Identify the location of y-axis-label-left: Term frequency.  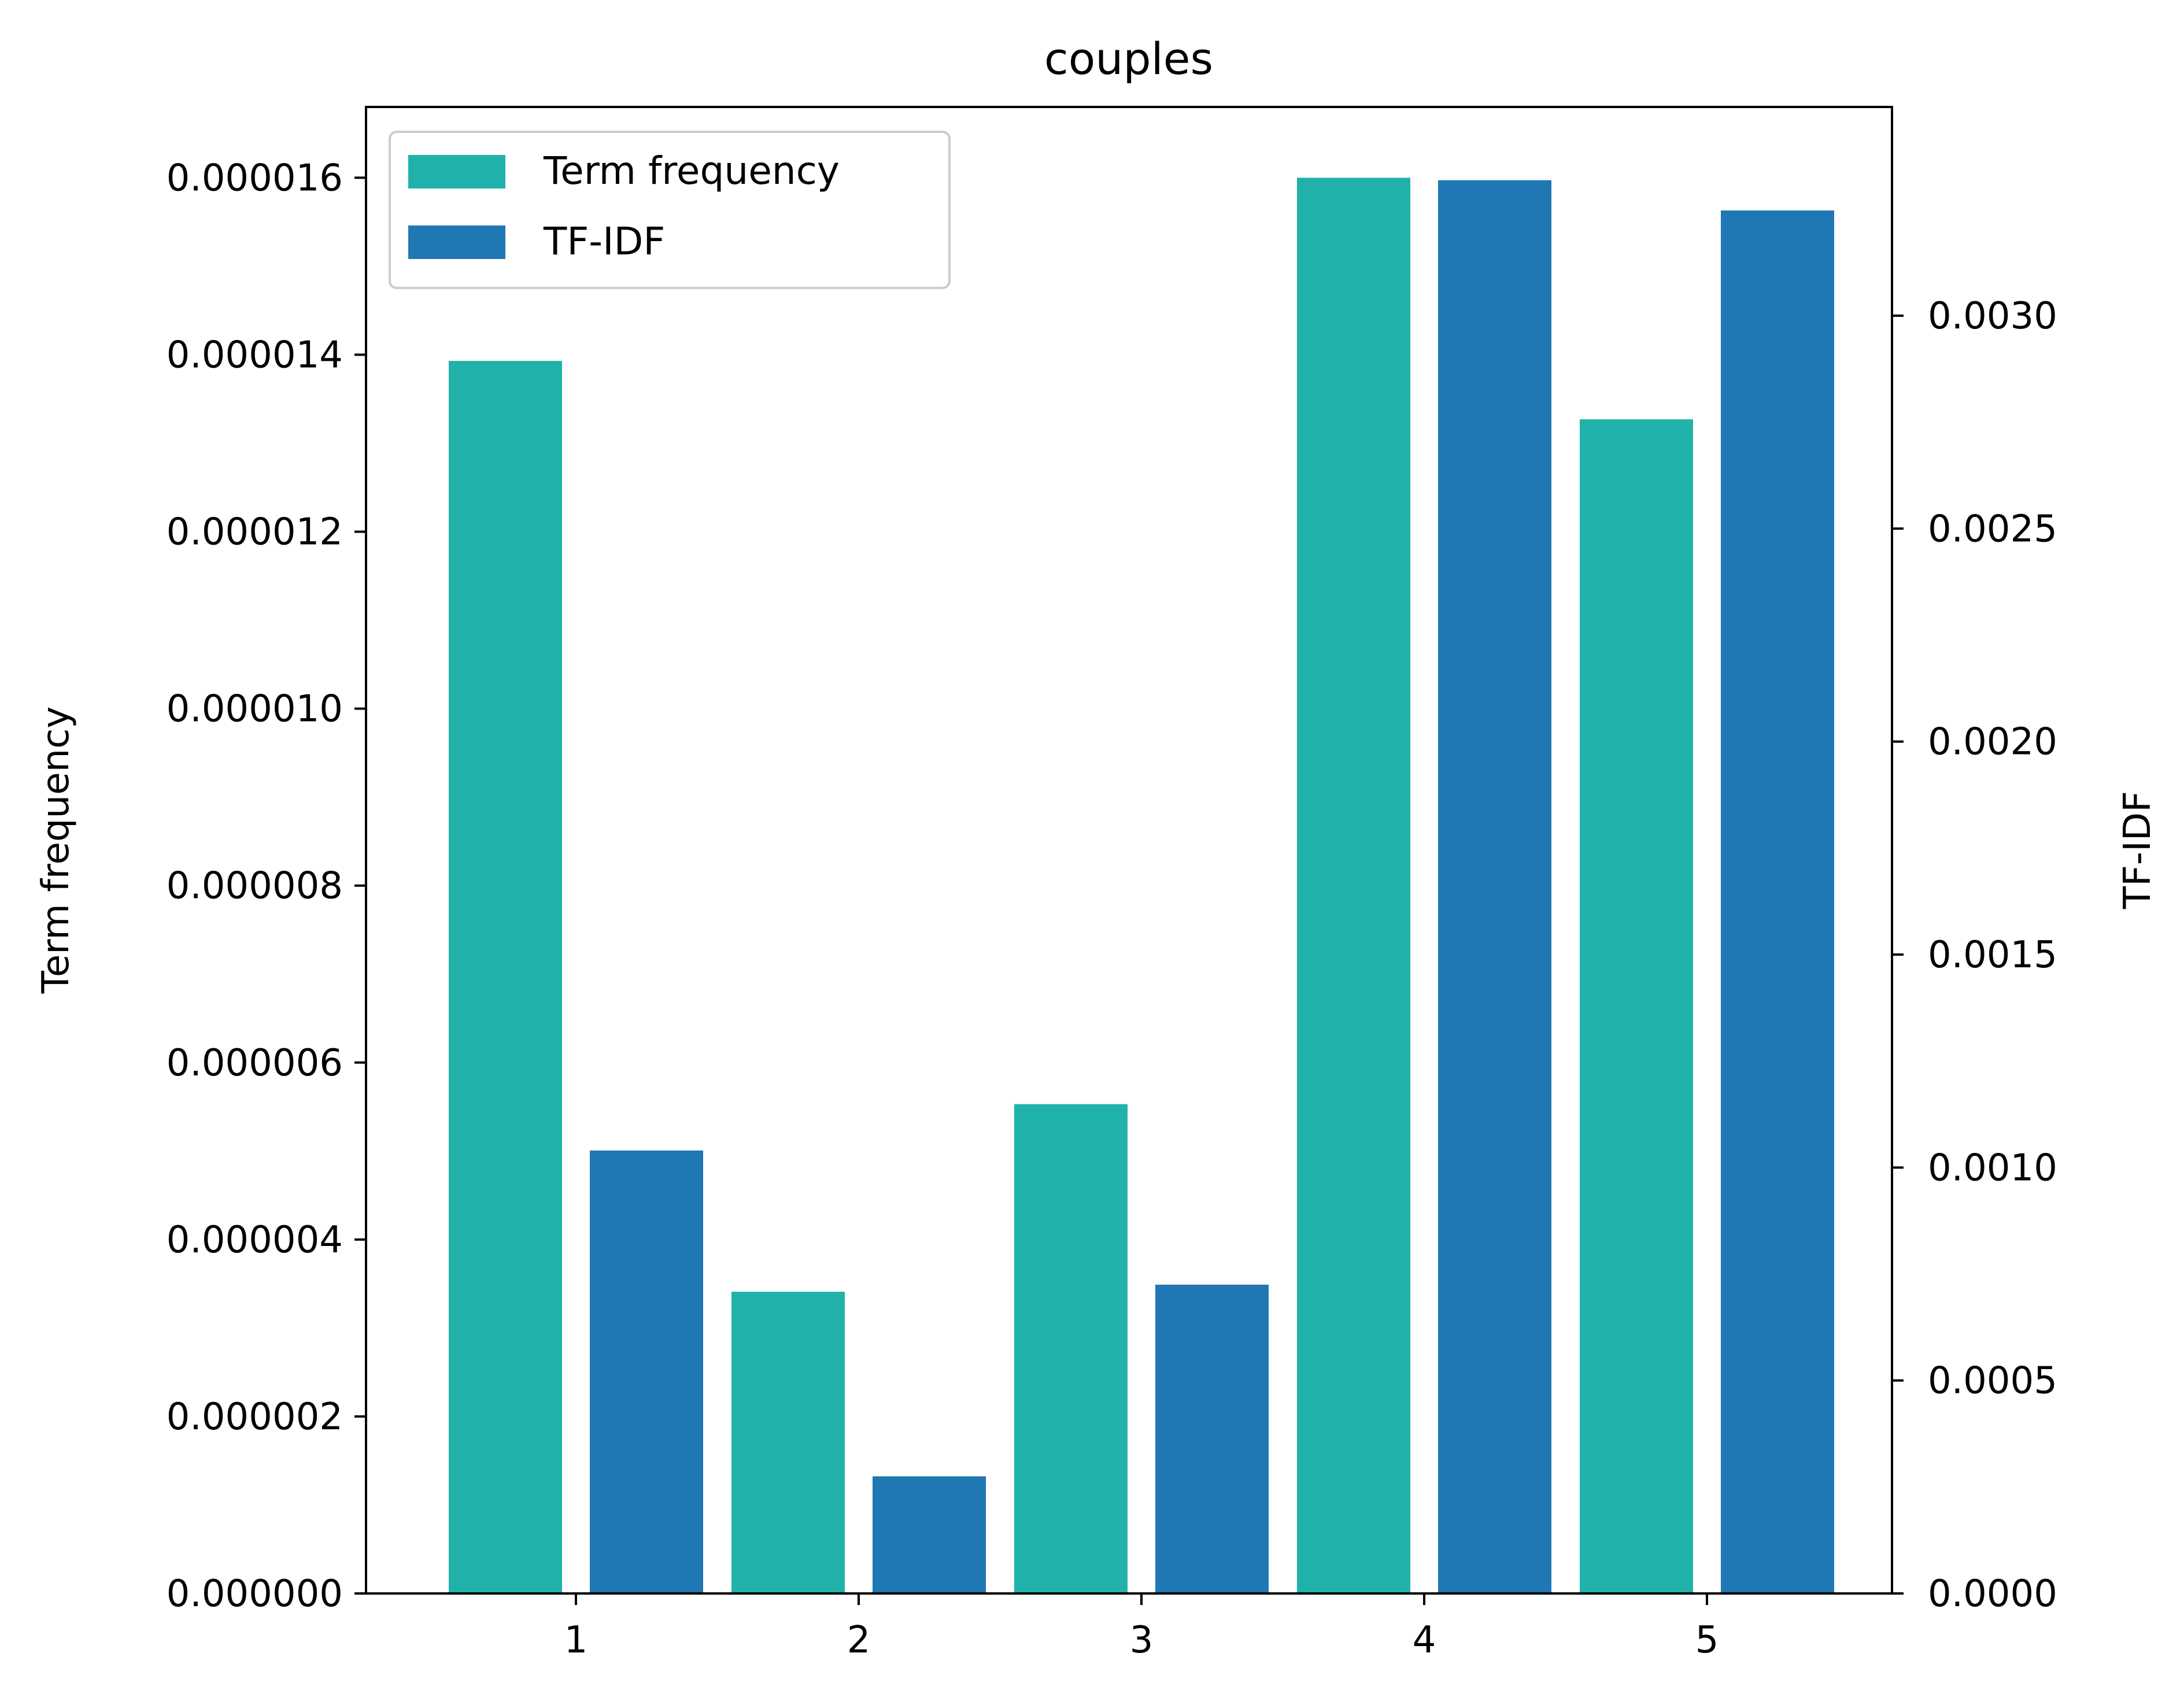
(56, 850).